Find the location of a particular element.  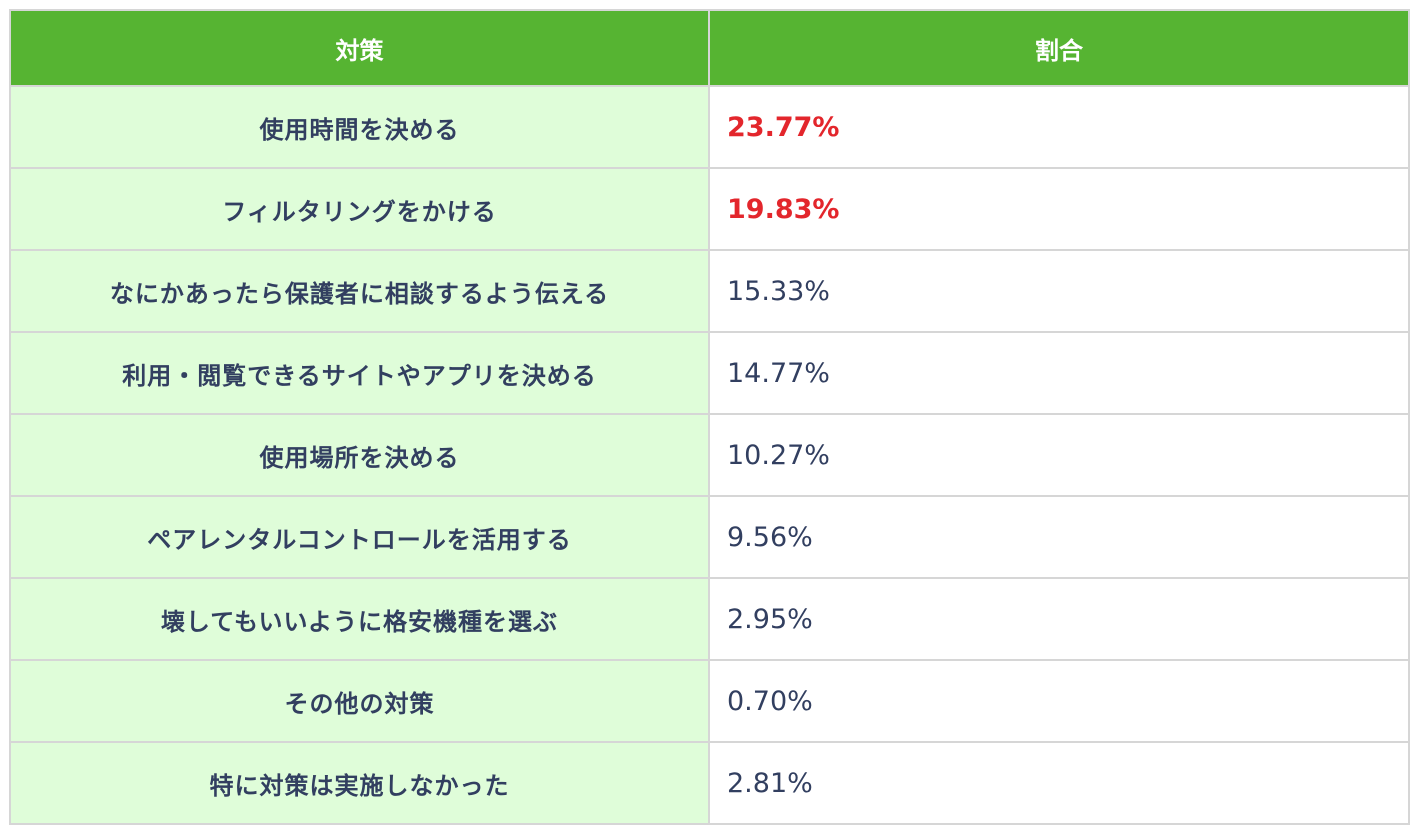

table-row: ペアレンタルコントロールを活用する 9.56% is located at coordinates (709, 537).